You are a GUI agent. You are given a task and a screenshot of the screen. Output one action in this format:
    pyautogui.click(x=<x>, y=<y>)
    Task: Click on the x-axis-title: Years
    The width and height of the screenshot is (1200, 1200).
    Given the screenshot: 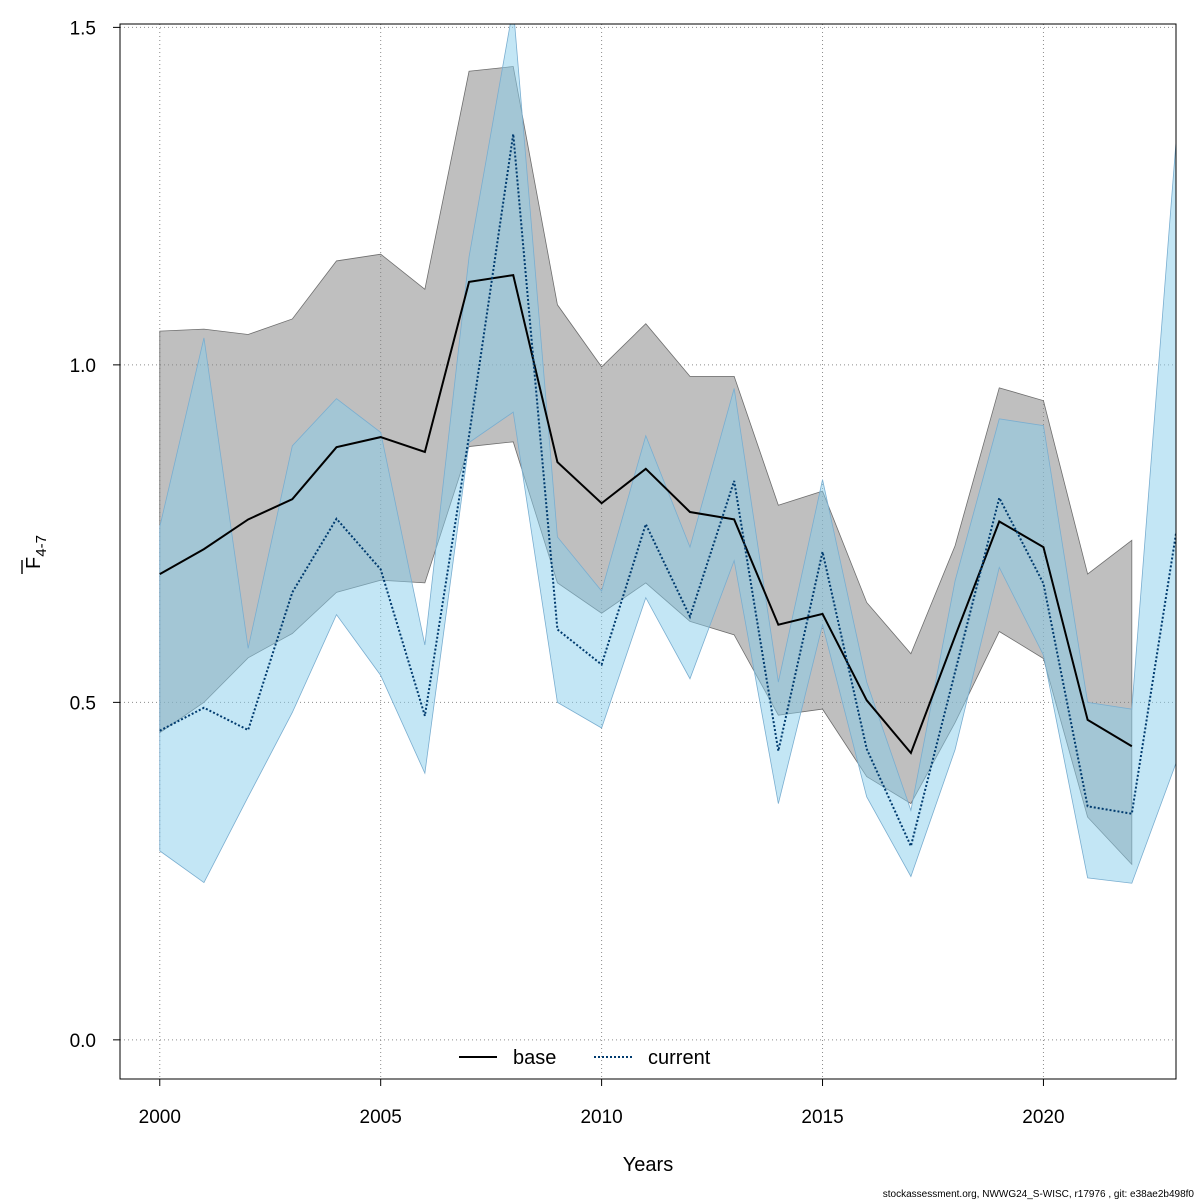 What is the action you would take?
    pyautogui.click(x=648, y=1165)
    